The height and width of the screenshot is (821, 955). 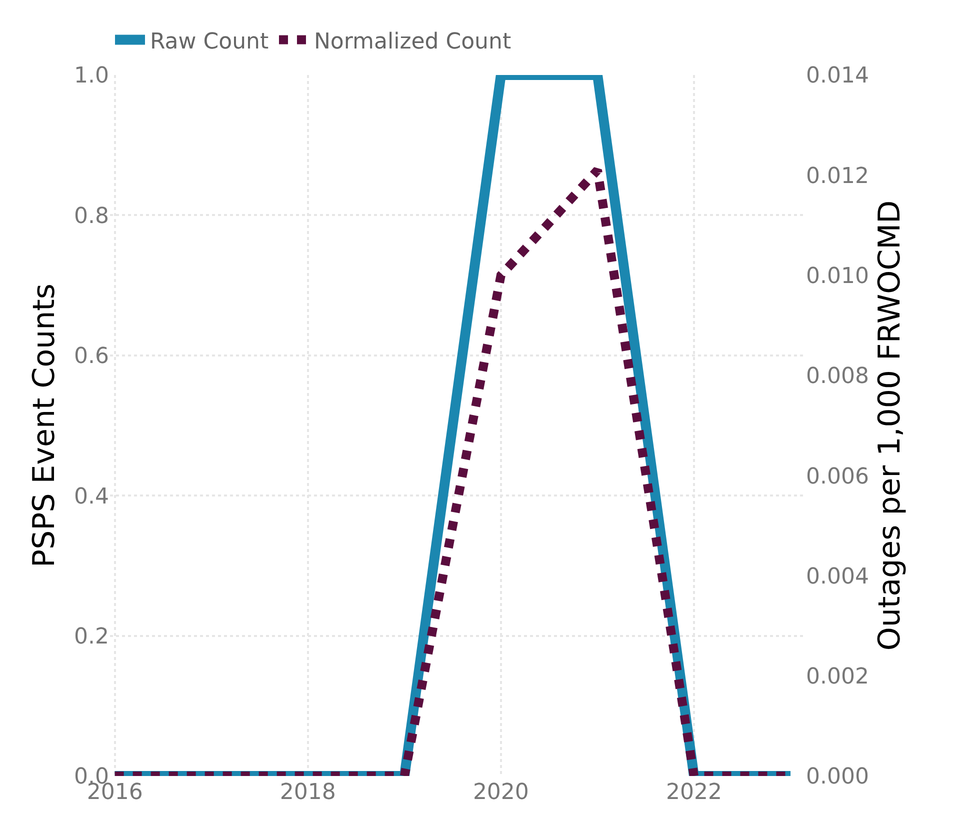 I want to click on y2-tick-label: 0.014, so click(x=837, y=76).